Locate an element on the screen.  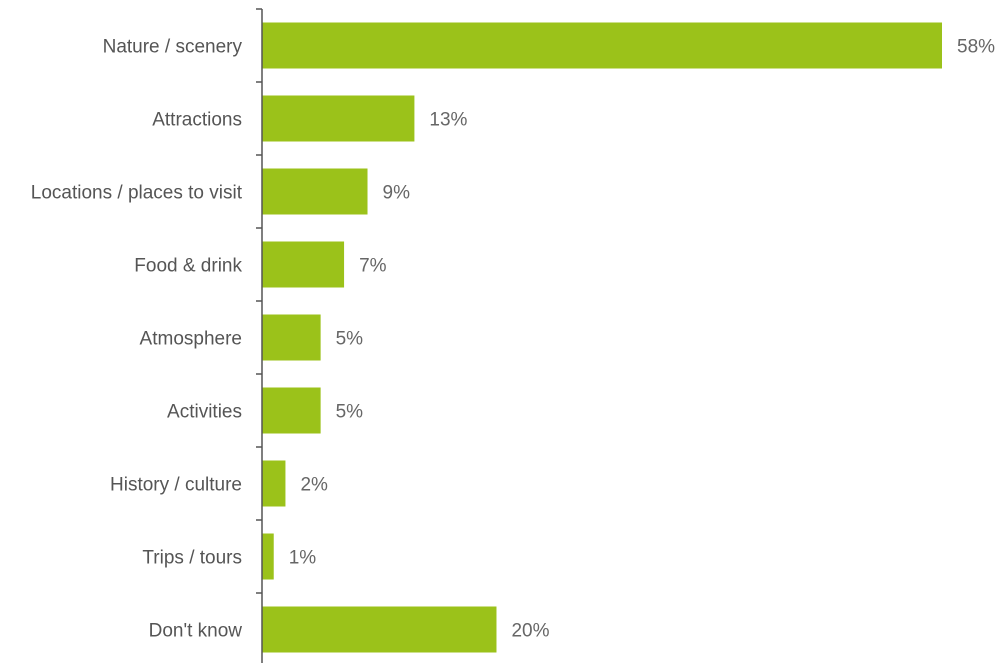
category-label: Atmosphere is located at coordinates (191, 339).